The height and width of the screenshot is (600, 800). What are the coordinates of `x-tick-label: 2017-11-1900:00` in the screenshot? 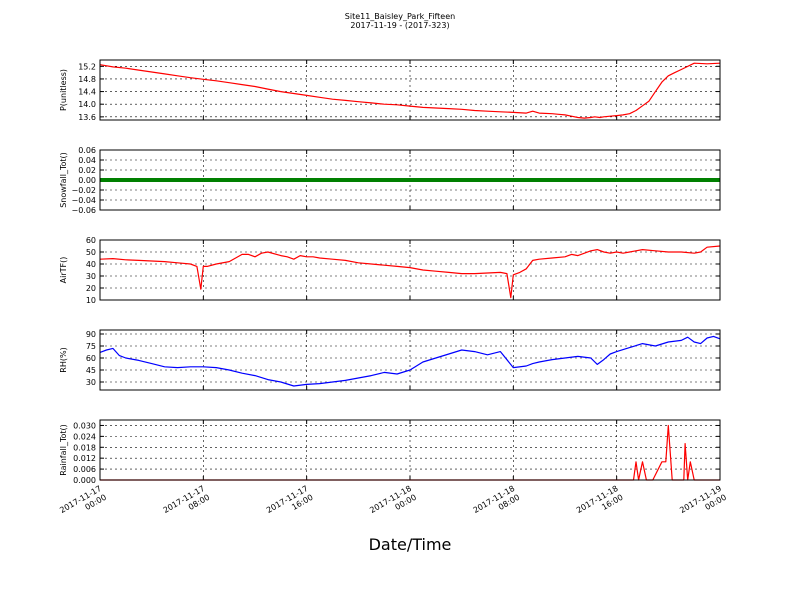 It's located at (703, 504).